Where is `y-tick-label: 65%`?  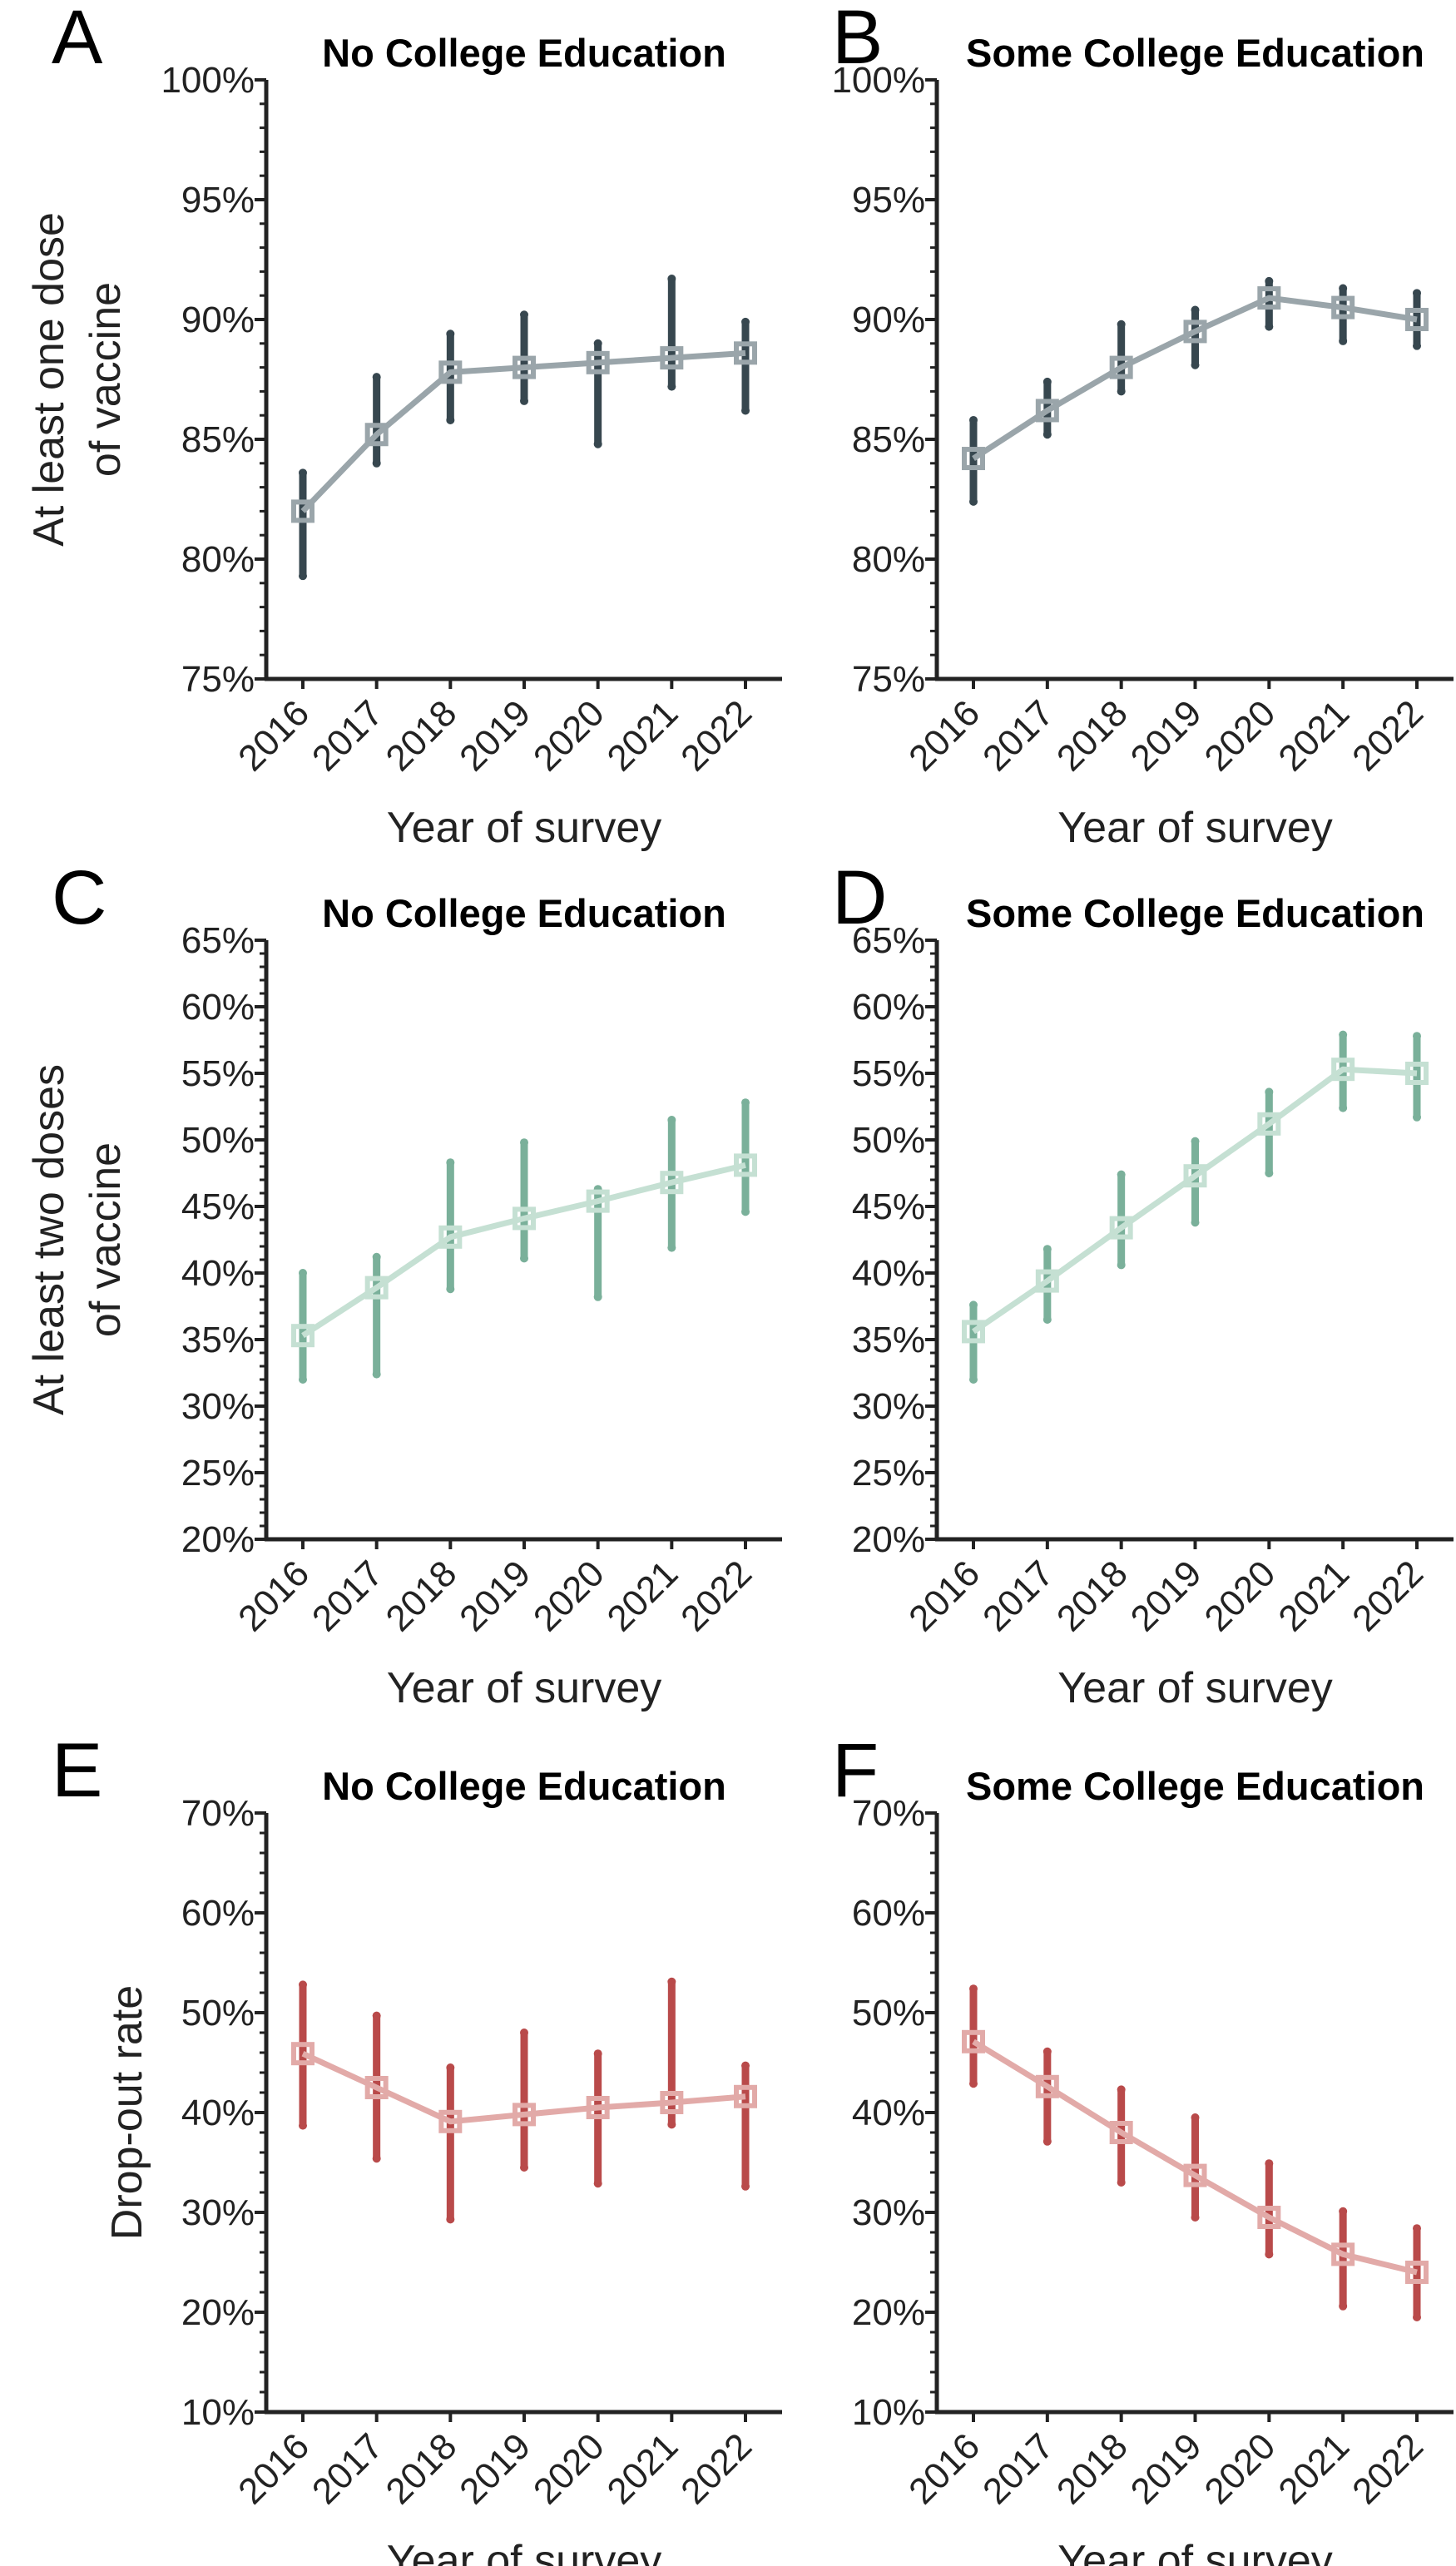 y-tick-label: 65% is located at coordinates (888, 941).